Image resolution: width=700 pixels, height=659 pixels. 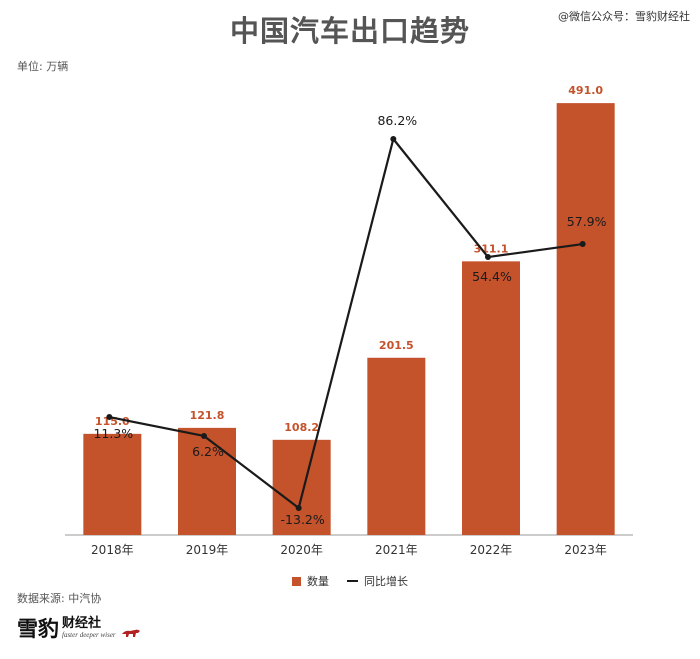 I want to click on legend-line-label: 同比增长, so click(x=386, y=581).